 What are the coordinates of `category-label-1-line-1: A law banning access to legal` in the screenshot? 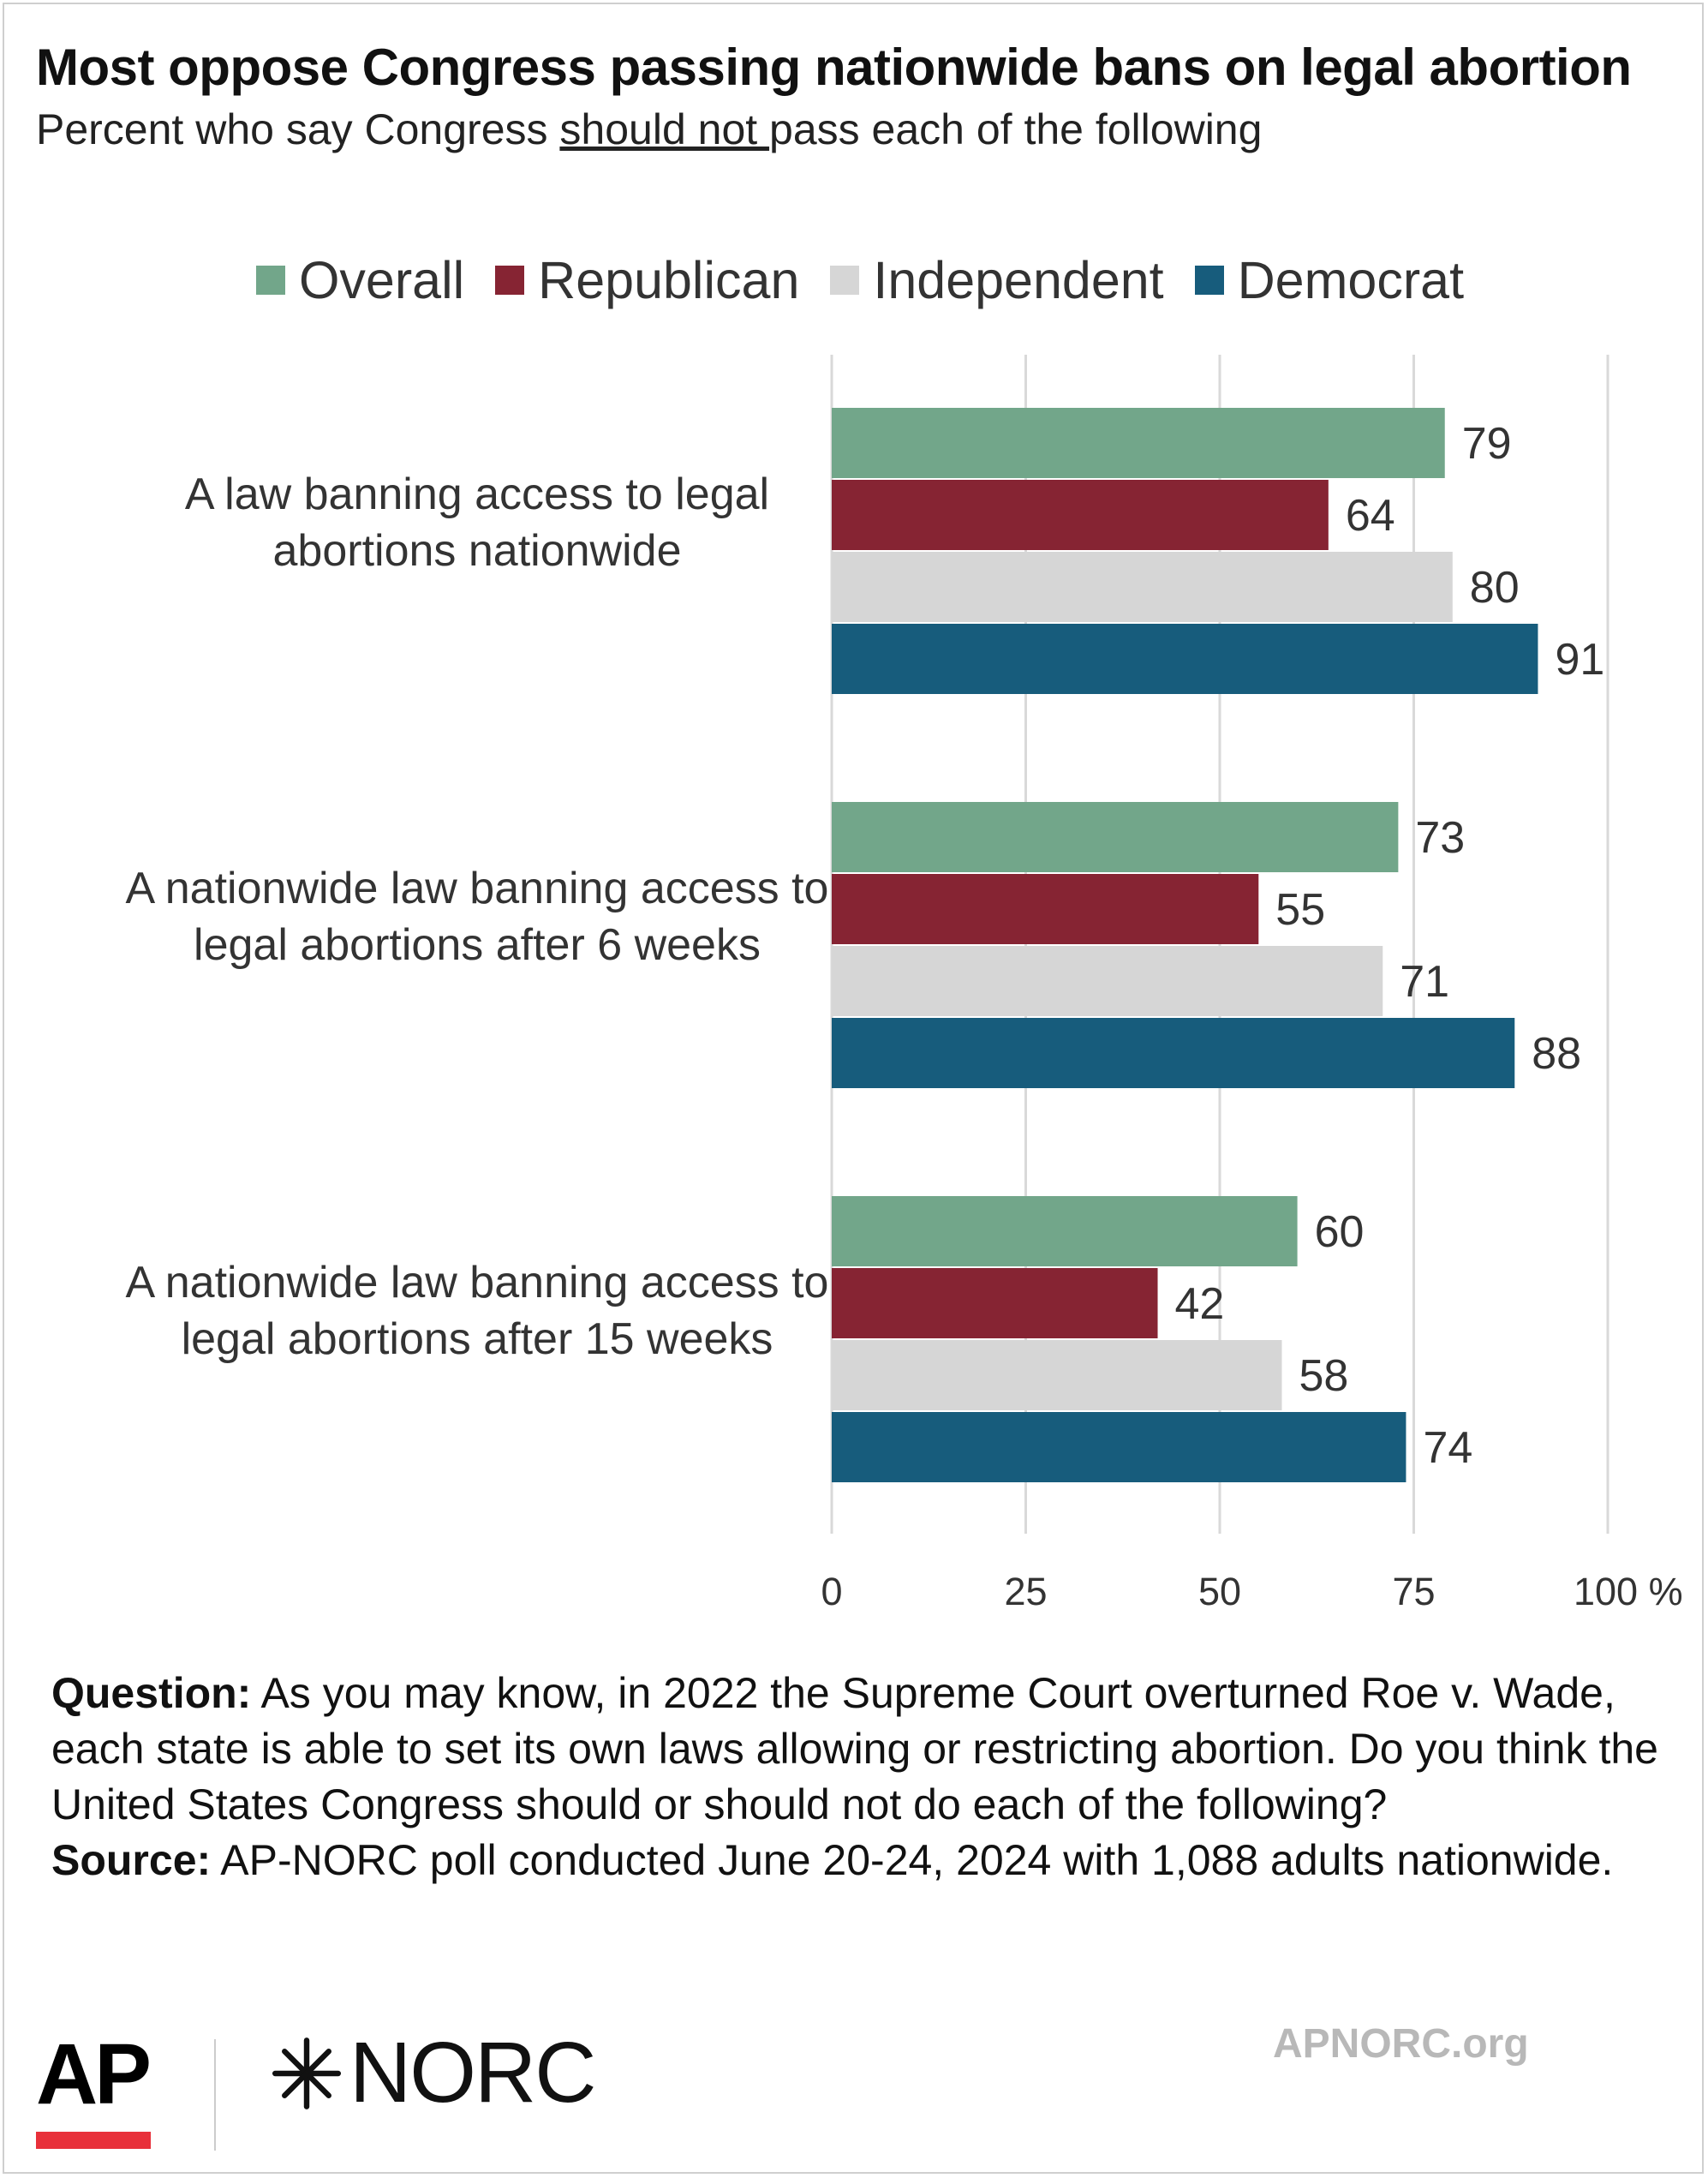 It's located at (477, 495).